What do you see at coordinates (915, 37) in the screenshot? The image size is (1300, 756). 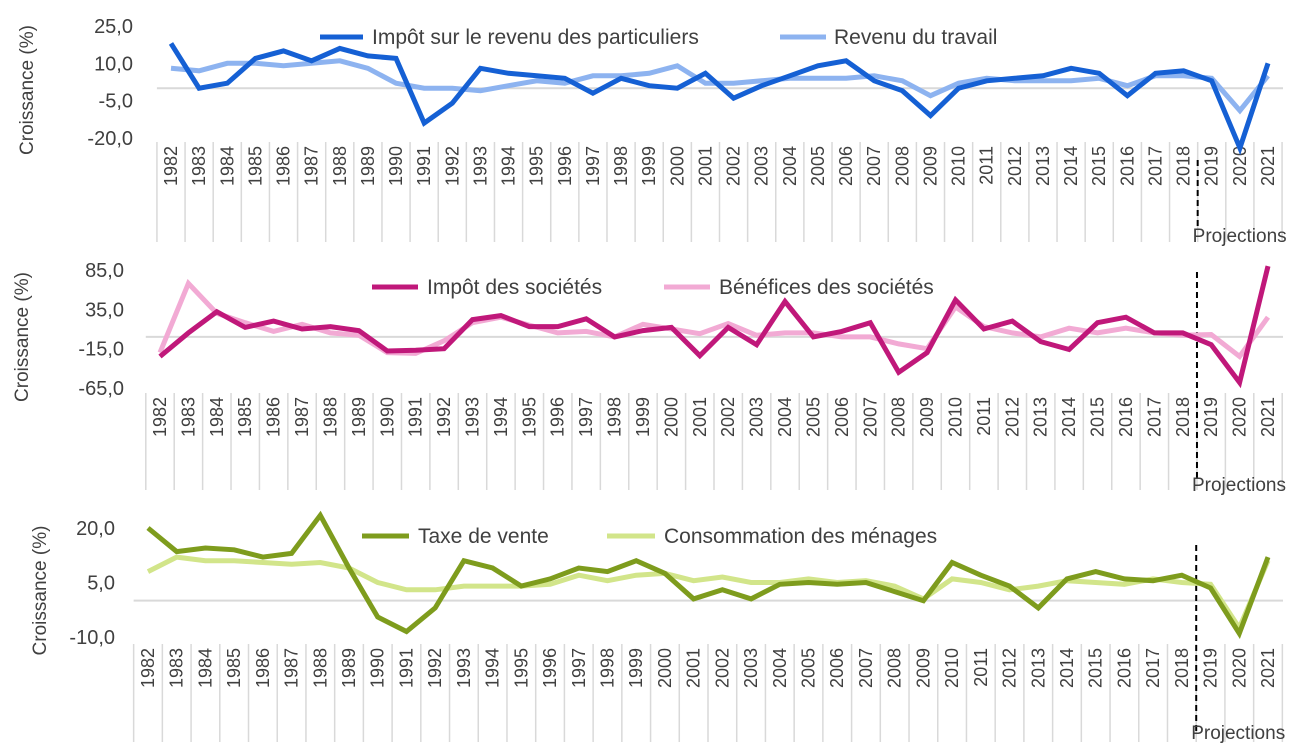 I see `legend-label: Revenu du travail` at bounding box center [915, 37].